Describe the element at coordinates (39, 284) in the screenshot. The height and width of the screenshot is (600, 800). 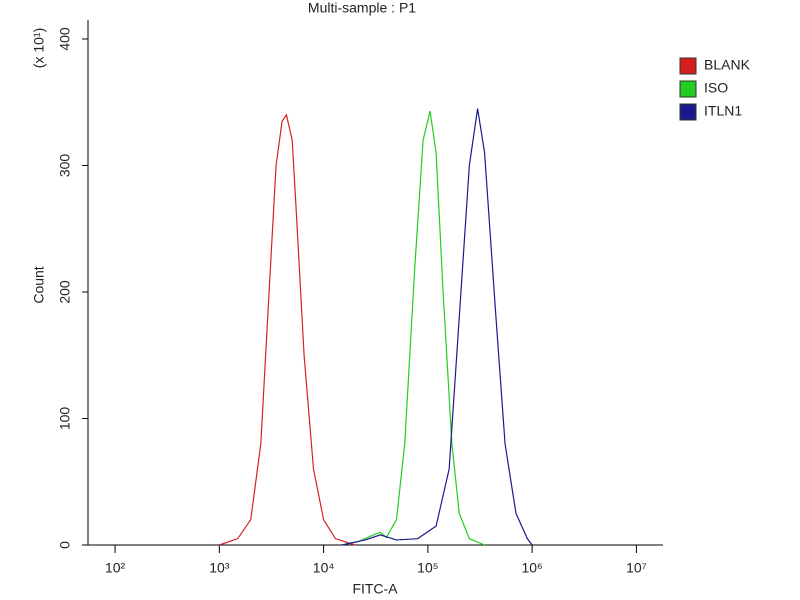
I see `y-axis-label: Count` at that location.